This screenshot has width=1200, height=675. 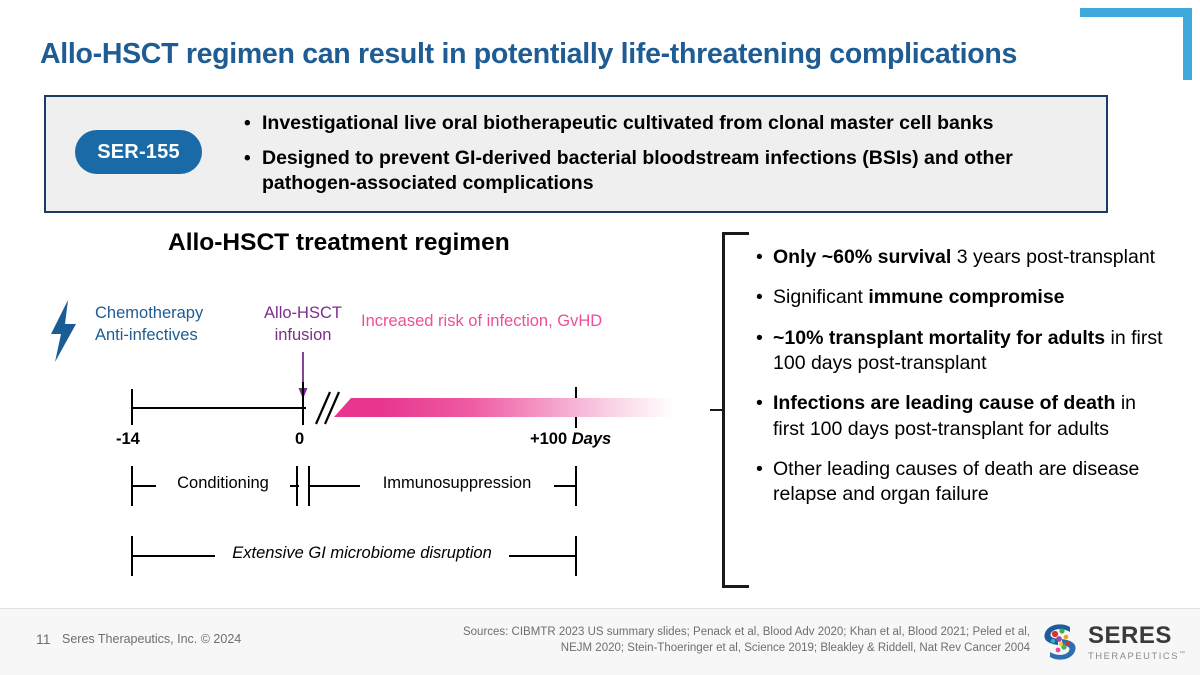 What do you see at coordinates (576, 421) in the screenshot?
I see `timeline-tick-day-100-lower` at bounding box center [576, 421].